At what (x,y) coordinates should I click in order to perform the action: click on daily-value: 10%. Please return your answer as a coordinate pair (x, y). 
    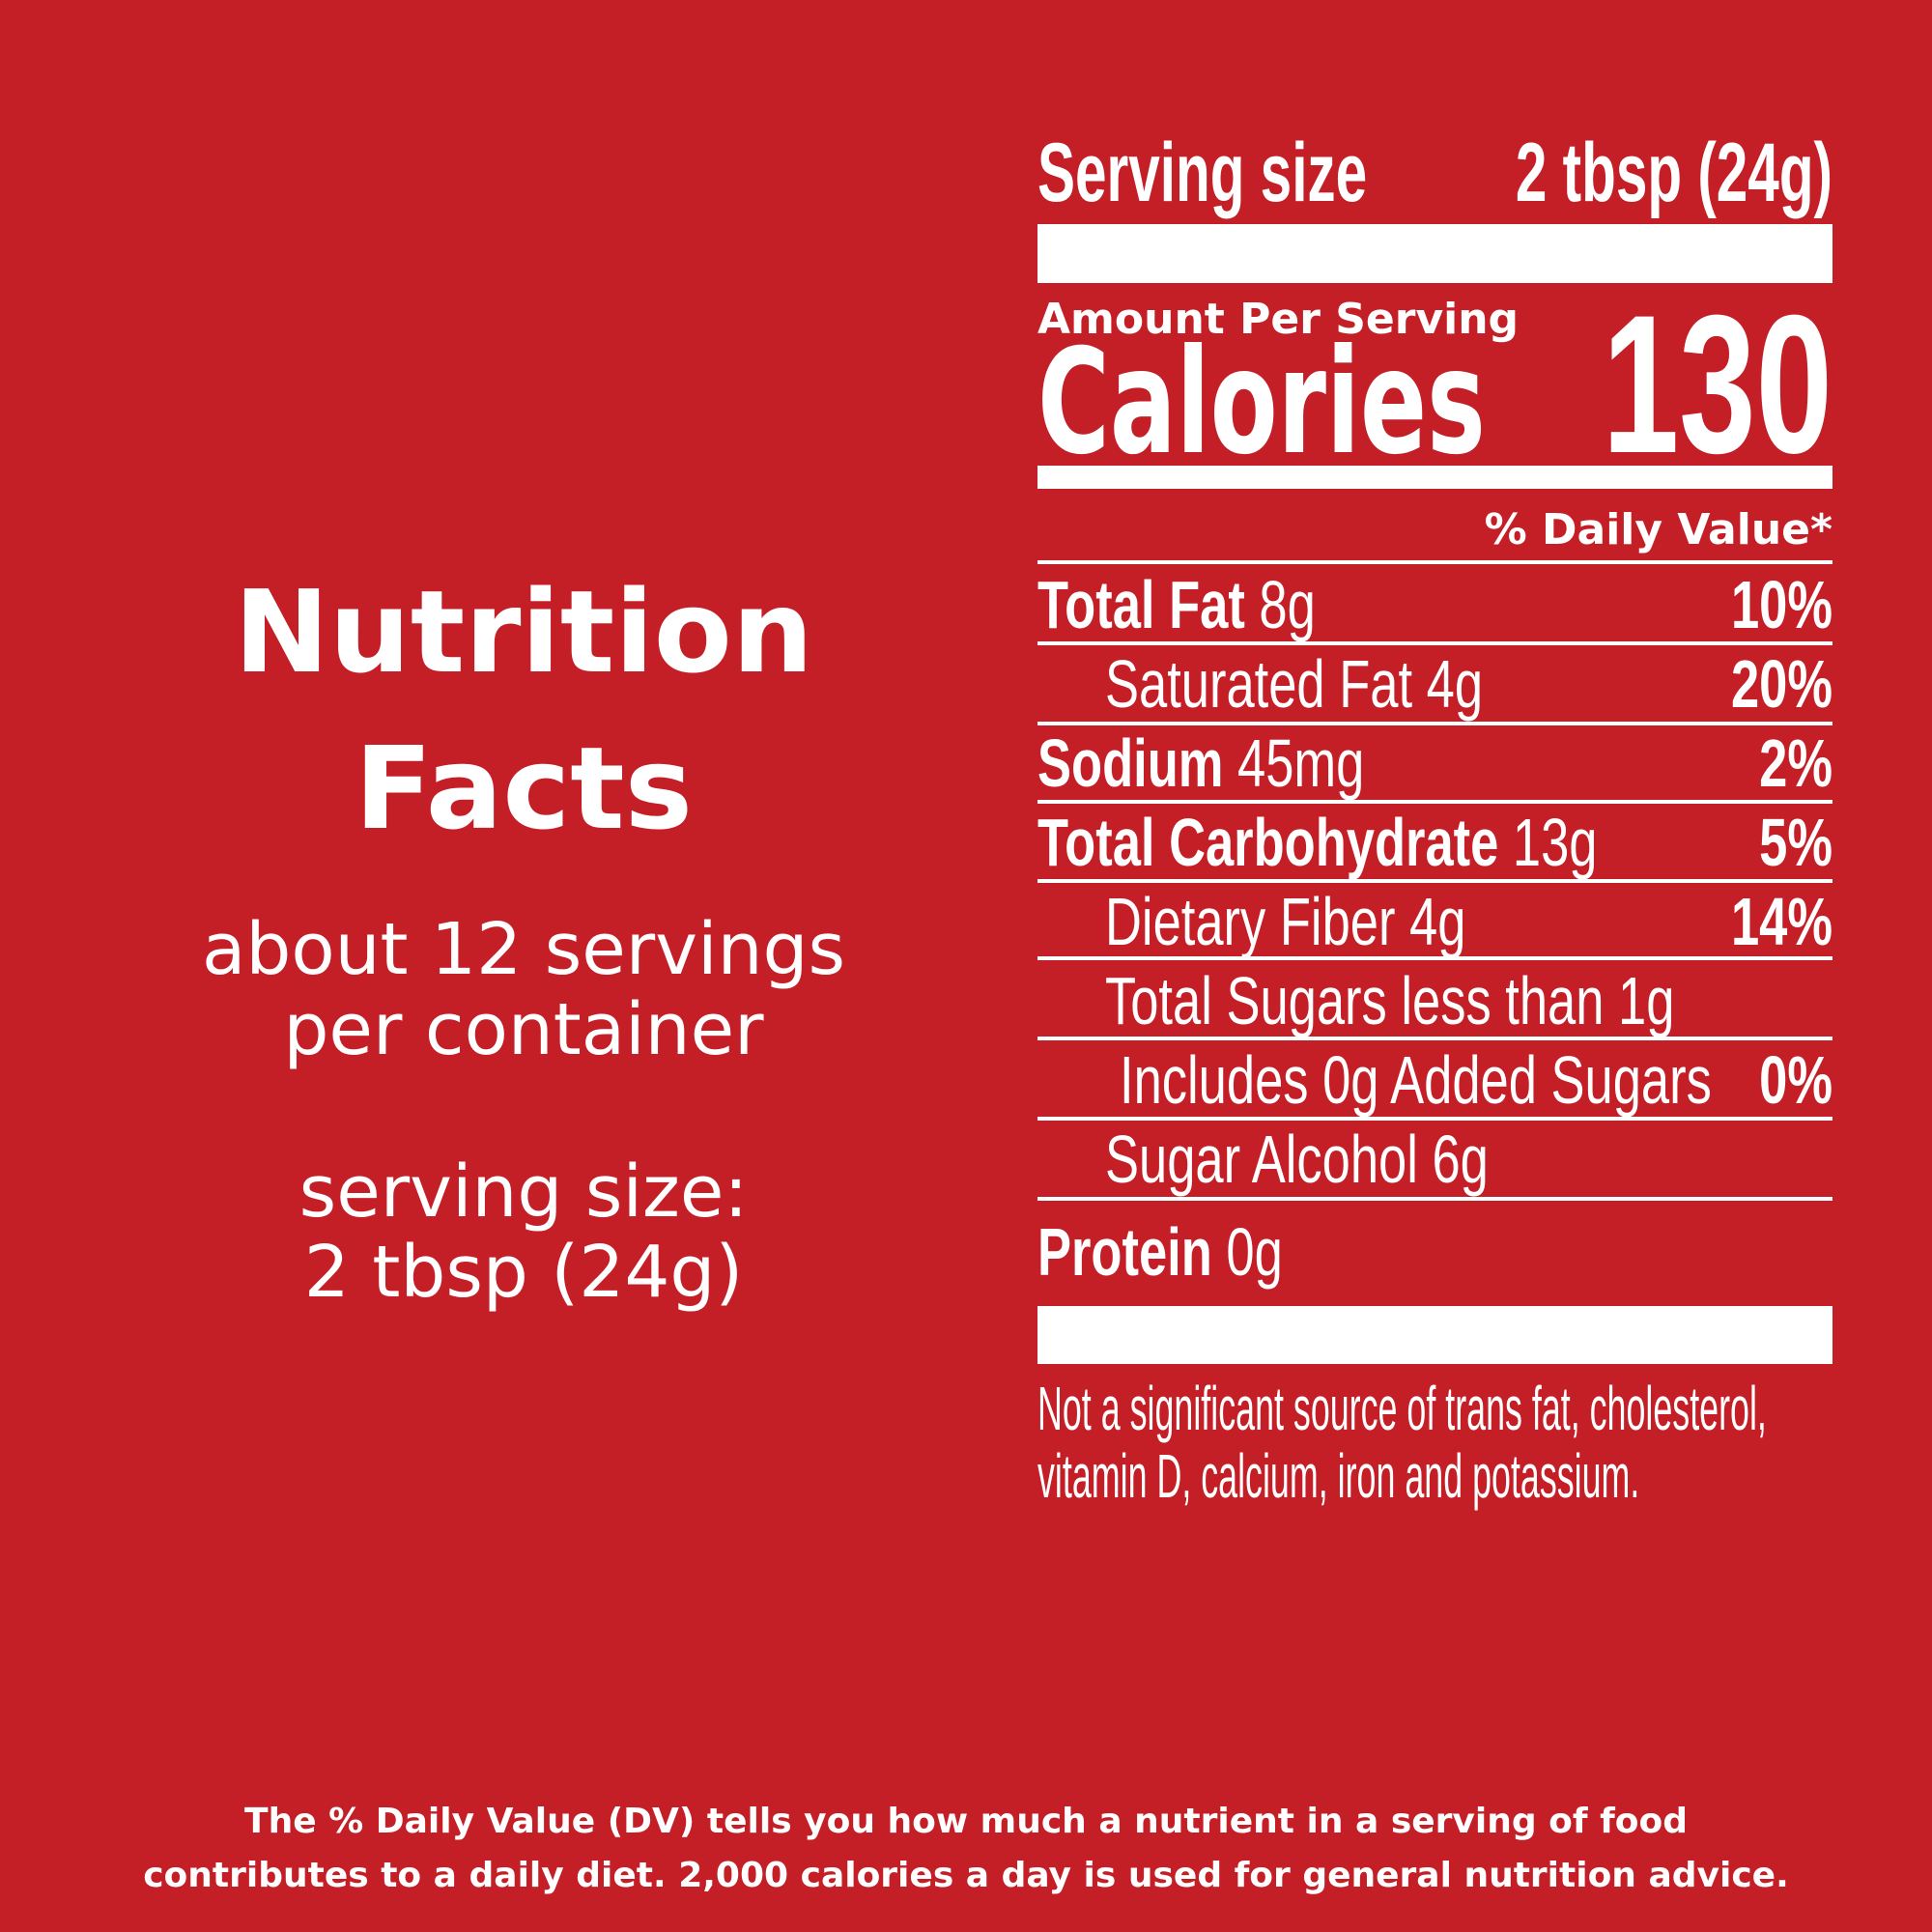
    Looking at the image, I should click on (1782, 605).